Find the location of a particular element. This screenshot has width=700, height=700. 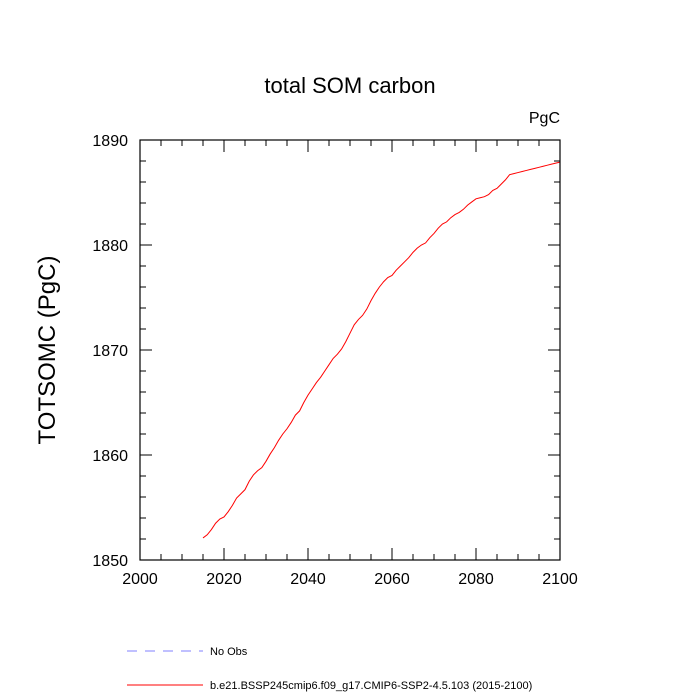

y-axis-label: TOTSOMC (PgC) is located at coordinates (47, 350).